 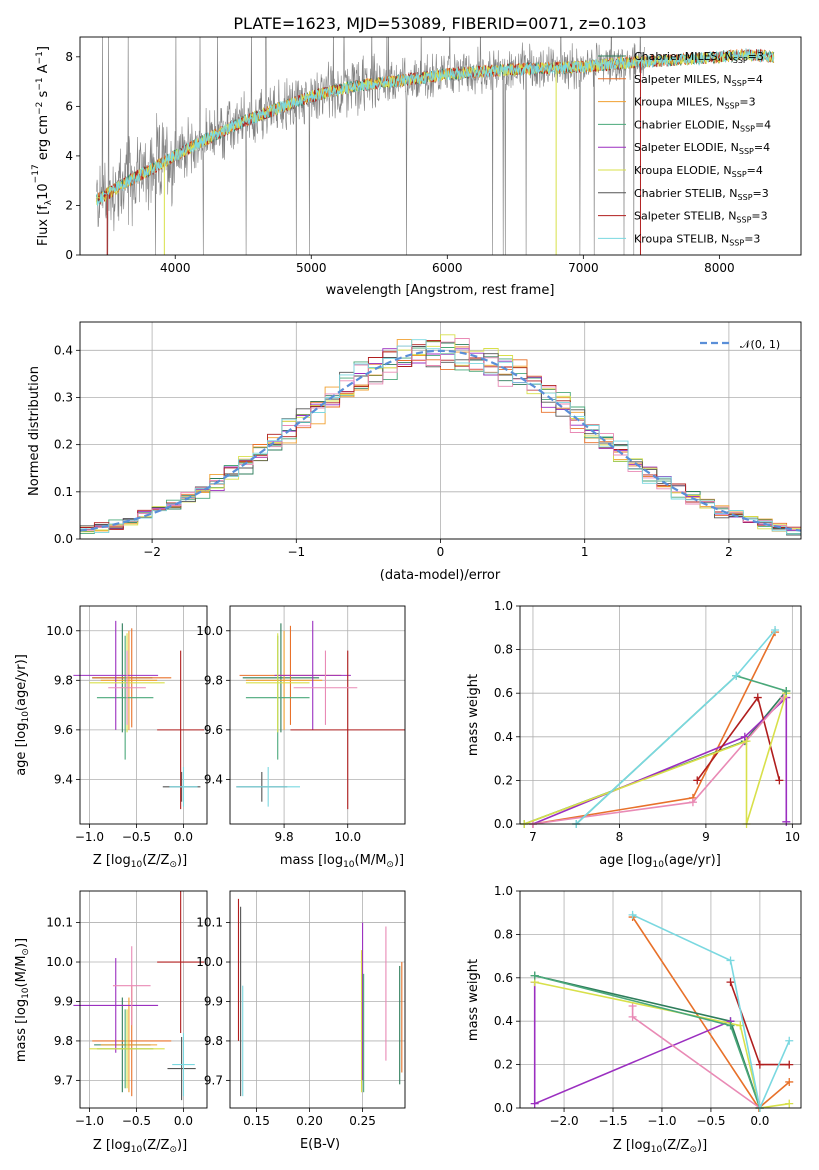 I want to click on label-part: (age/yr)], so click(x=21, y=682).